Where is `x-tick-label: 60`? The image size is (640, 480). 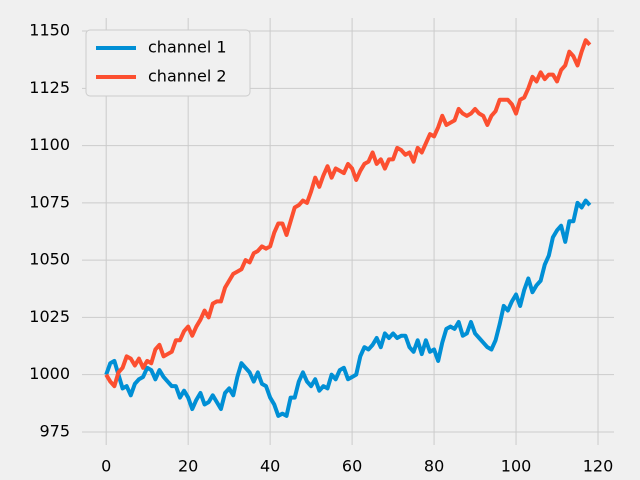 x-tick-label: 60 is located at coordinates (352, 466).